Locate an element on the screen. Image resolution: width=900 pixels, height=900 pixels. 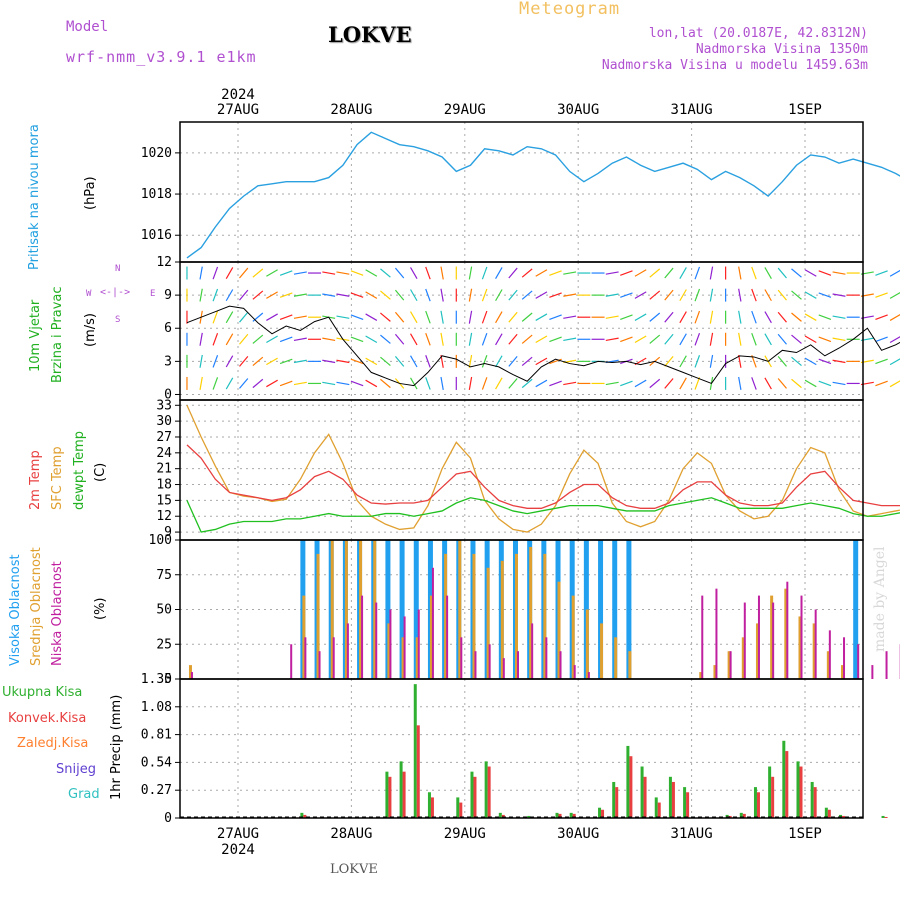
pressure-line is located at coordinates (543, 195).